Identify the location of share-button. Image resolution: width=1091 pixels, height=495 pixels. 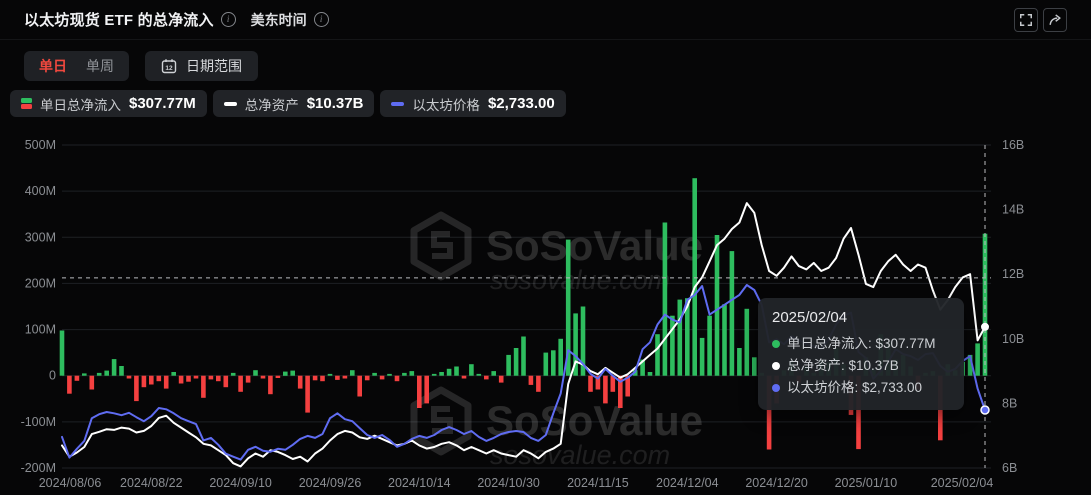
(1055, 19).